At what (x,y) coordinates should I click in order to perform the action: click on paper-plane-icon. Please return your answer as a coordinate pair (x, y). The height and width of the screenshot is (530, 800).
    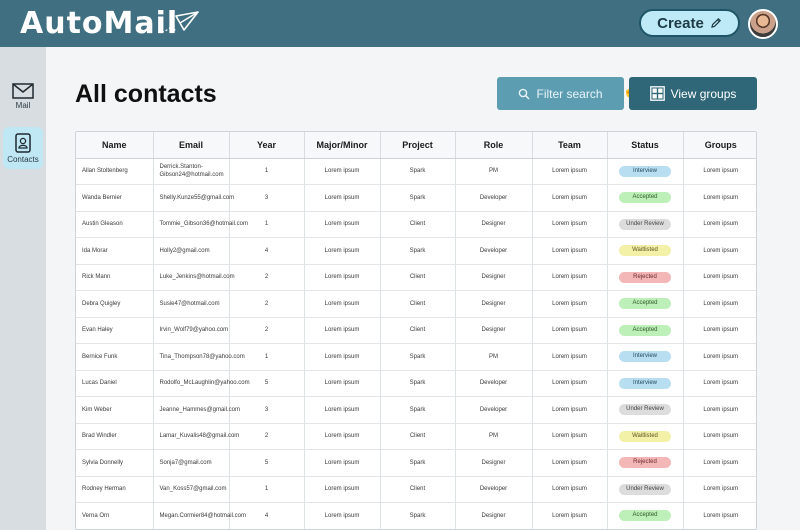
    Looking at the image, I should click on (178, 22).